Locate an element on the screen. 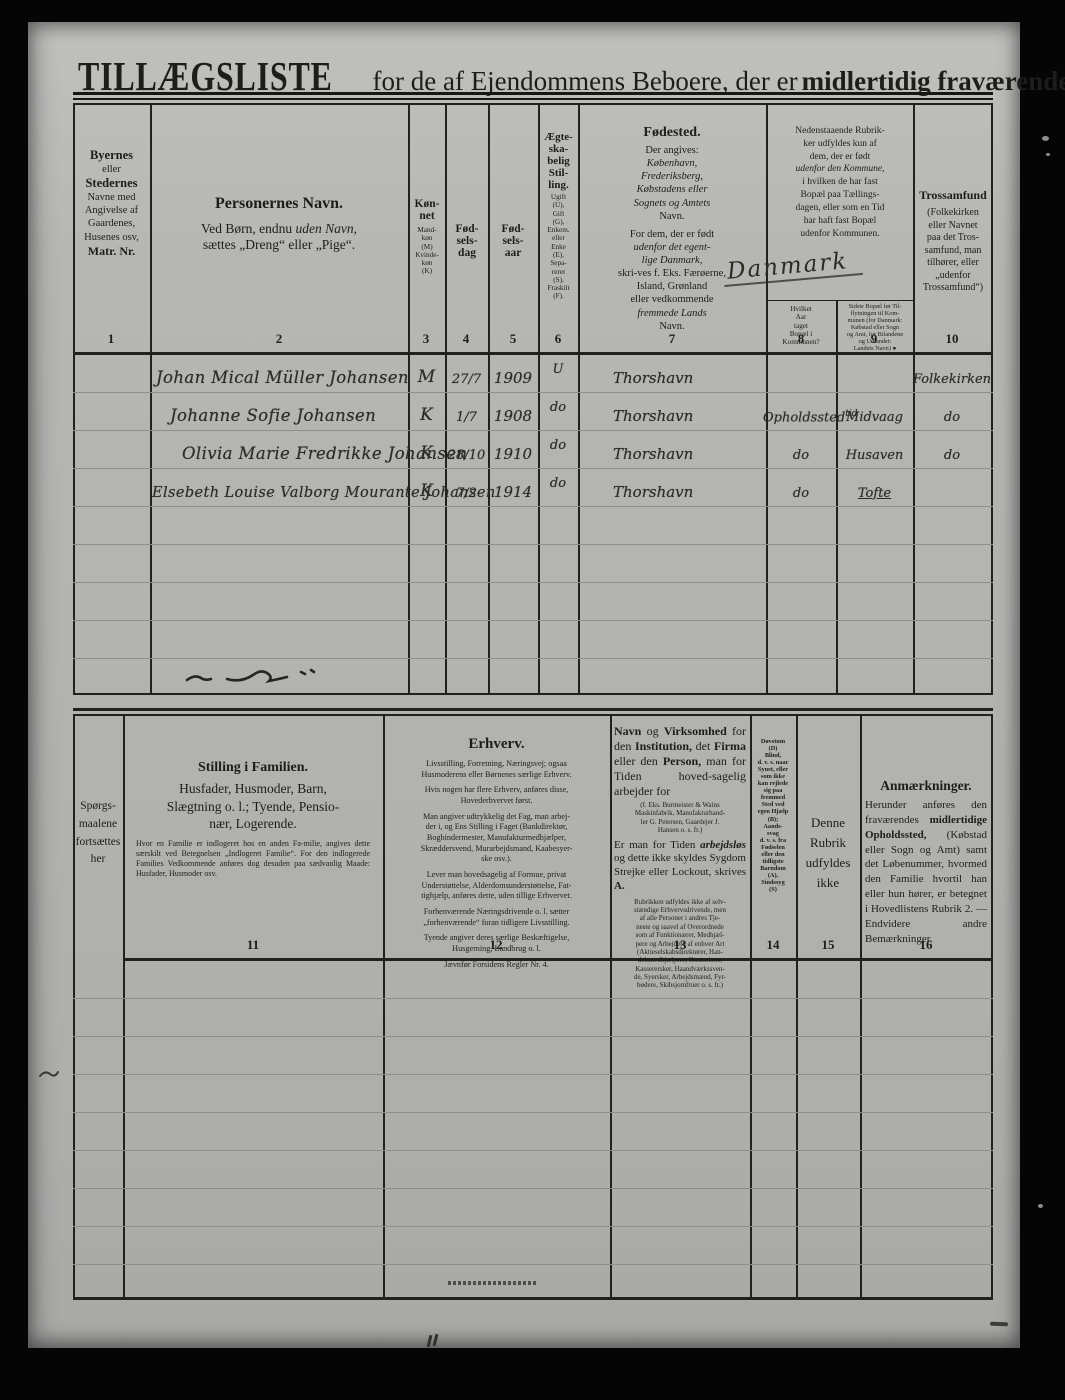 This screenshot has height=1400, width=1065. col8-subheader: Hvilket Aar taget Bopæl i Kommunen? is located at coordinates (801, 326).